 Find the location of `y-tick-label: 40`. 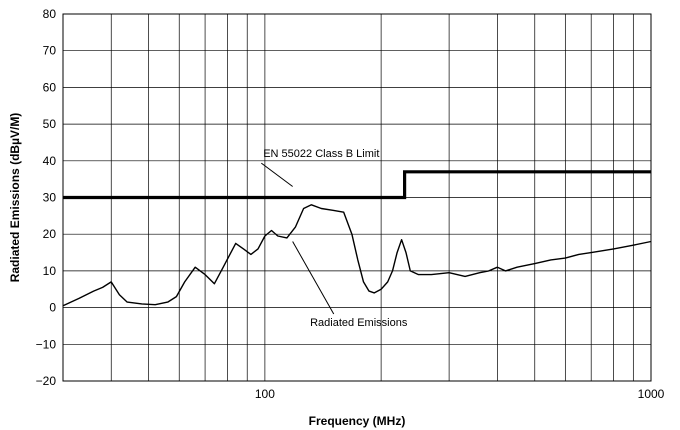

y-tick-label: 40 is located at coordinates (50, 161).